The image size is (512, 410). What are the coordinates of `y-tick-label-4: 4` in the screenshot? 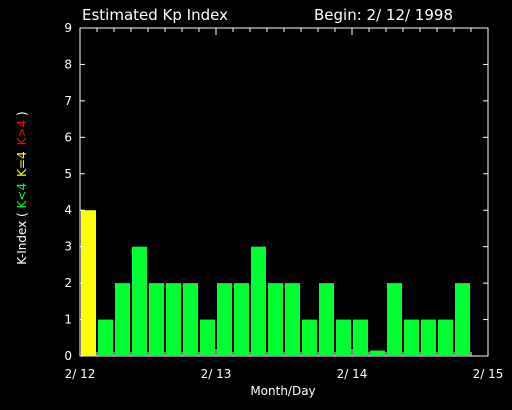 It's located at (68, 210).